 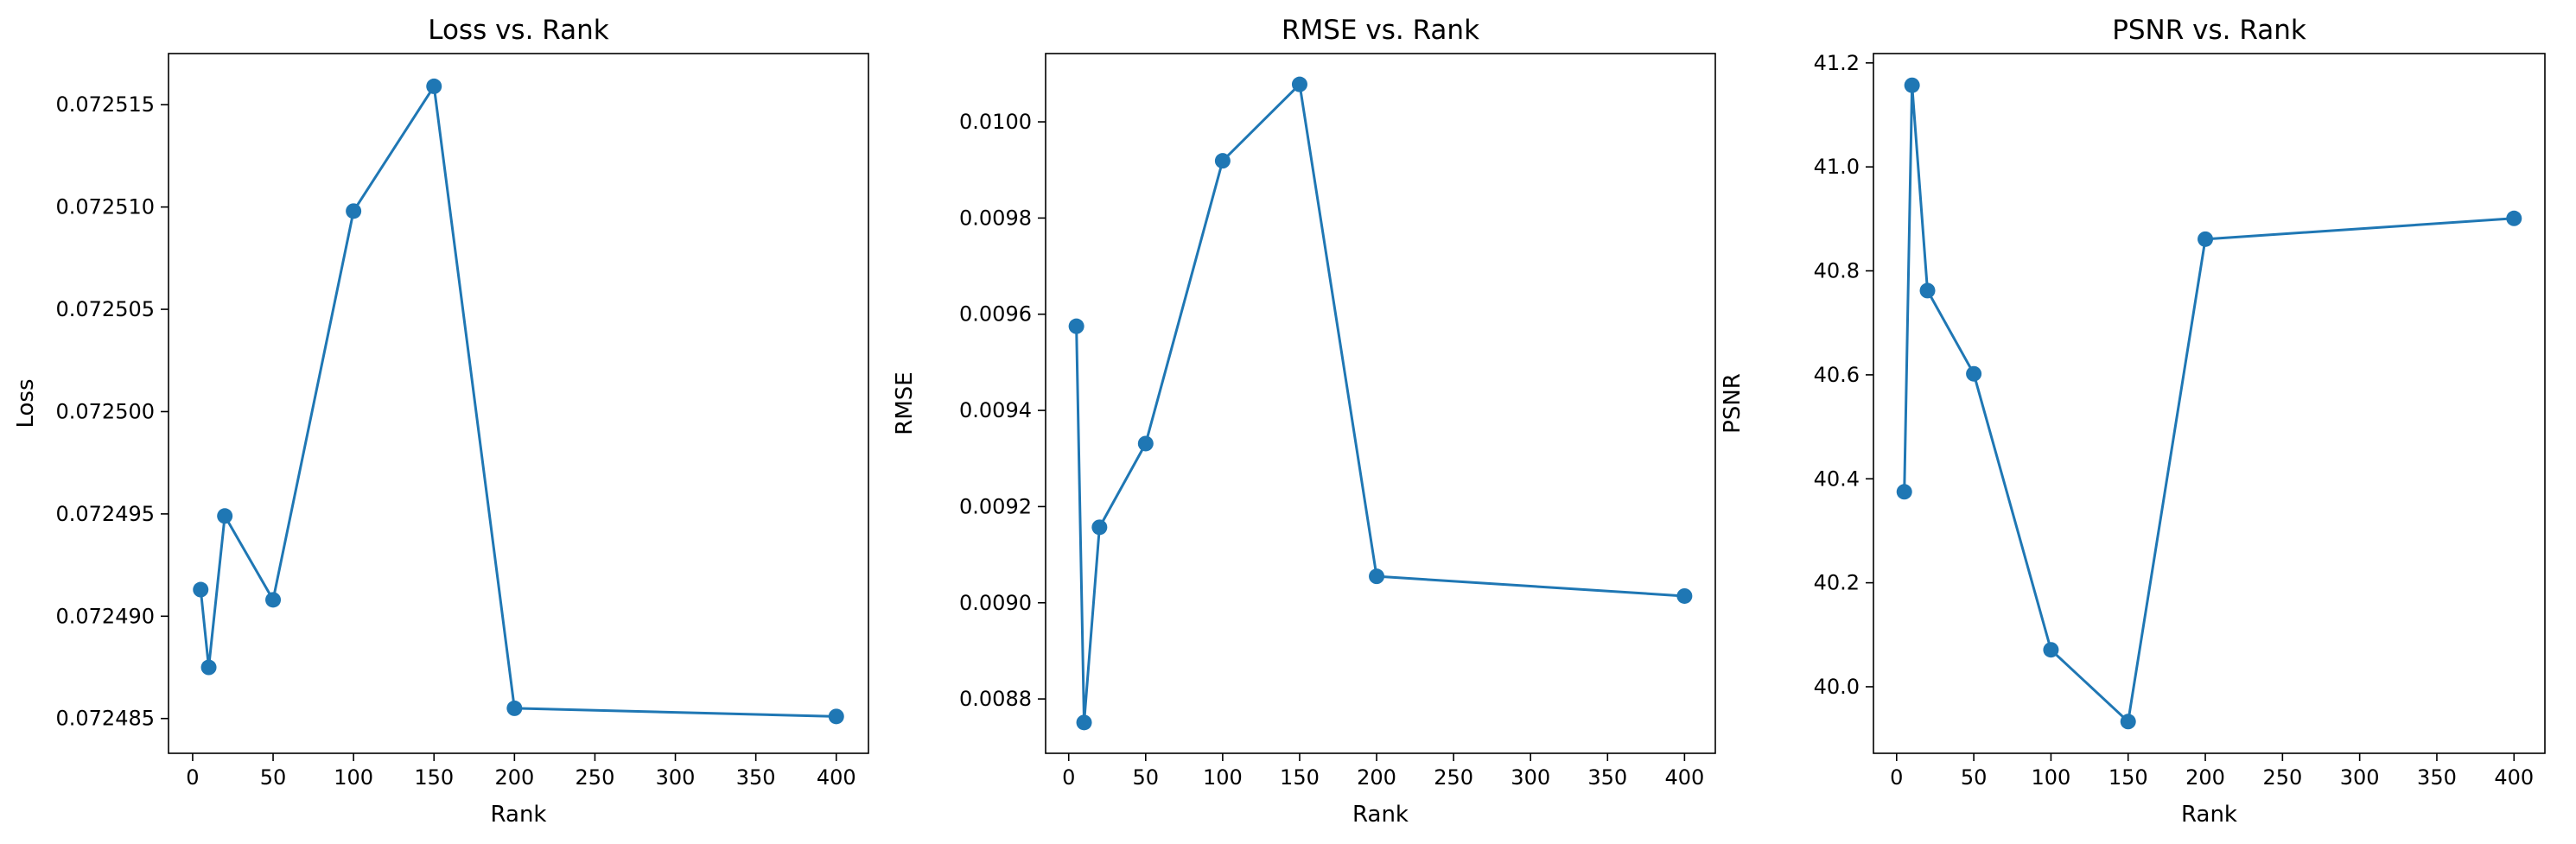 What do you see at coordinates (2360, 777) in the screenshot?
I see `psnr-chart-x-tick-label: 300` at bounding box center [2360, 777].